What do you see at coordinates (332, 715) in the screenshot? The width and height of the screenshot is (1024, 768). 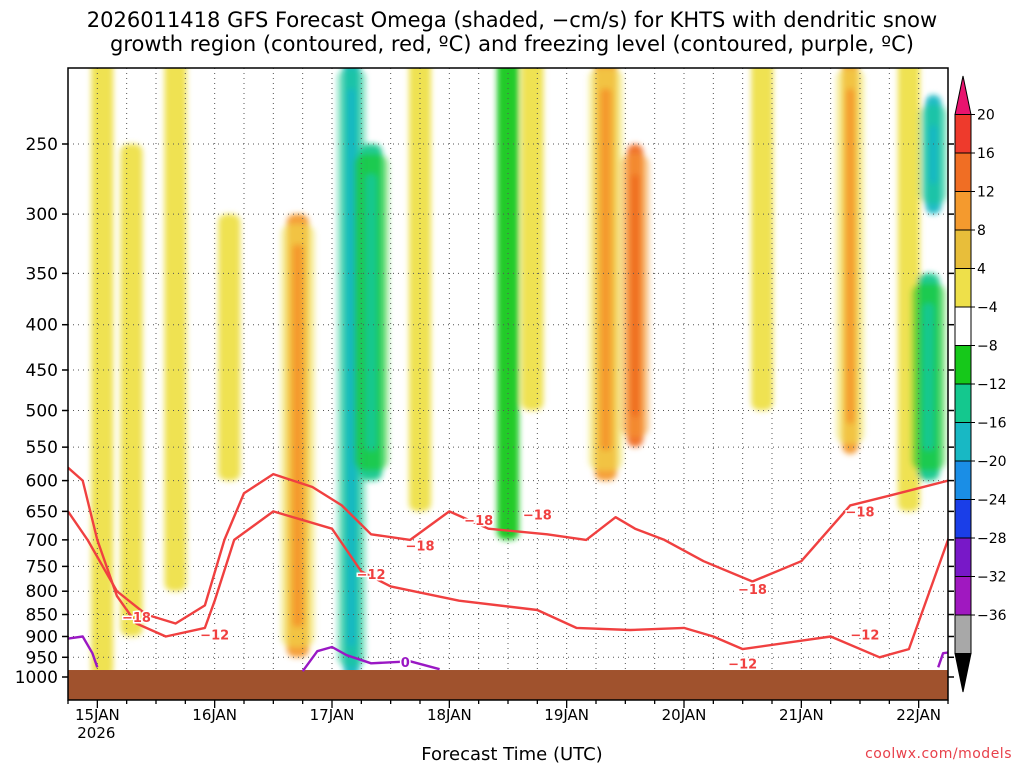 I see `x-tick-label: 17JAN` at bounding box center [332, 715].